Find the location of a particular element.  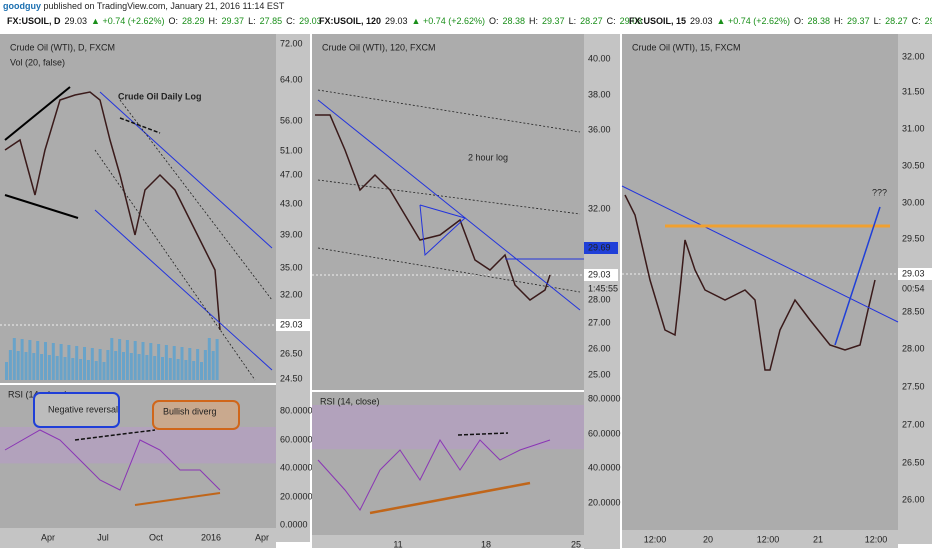

price-tick-label: 56.00 is located at coordinates (291, 120).